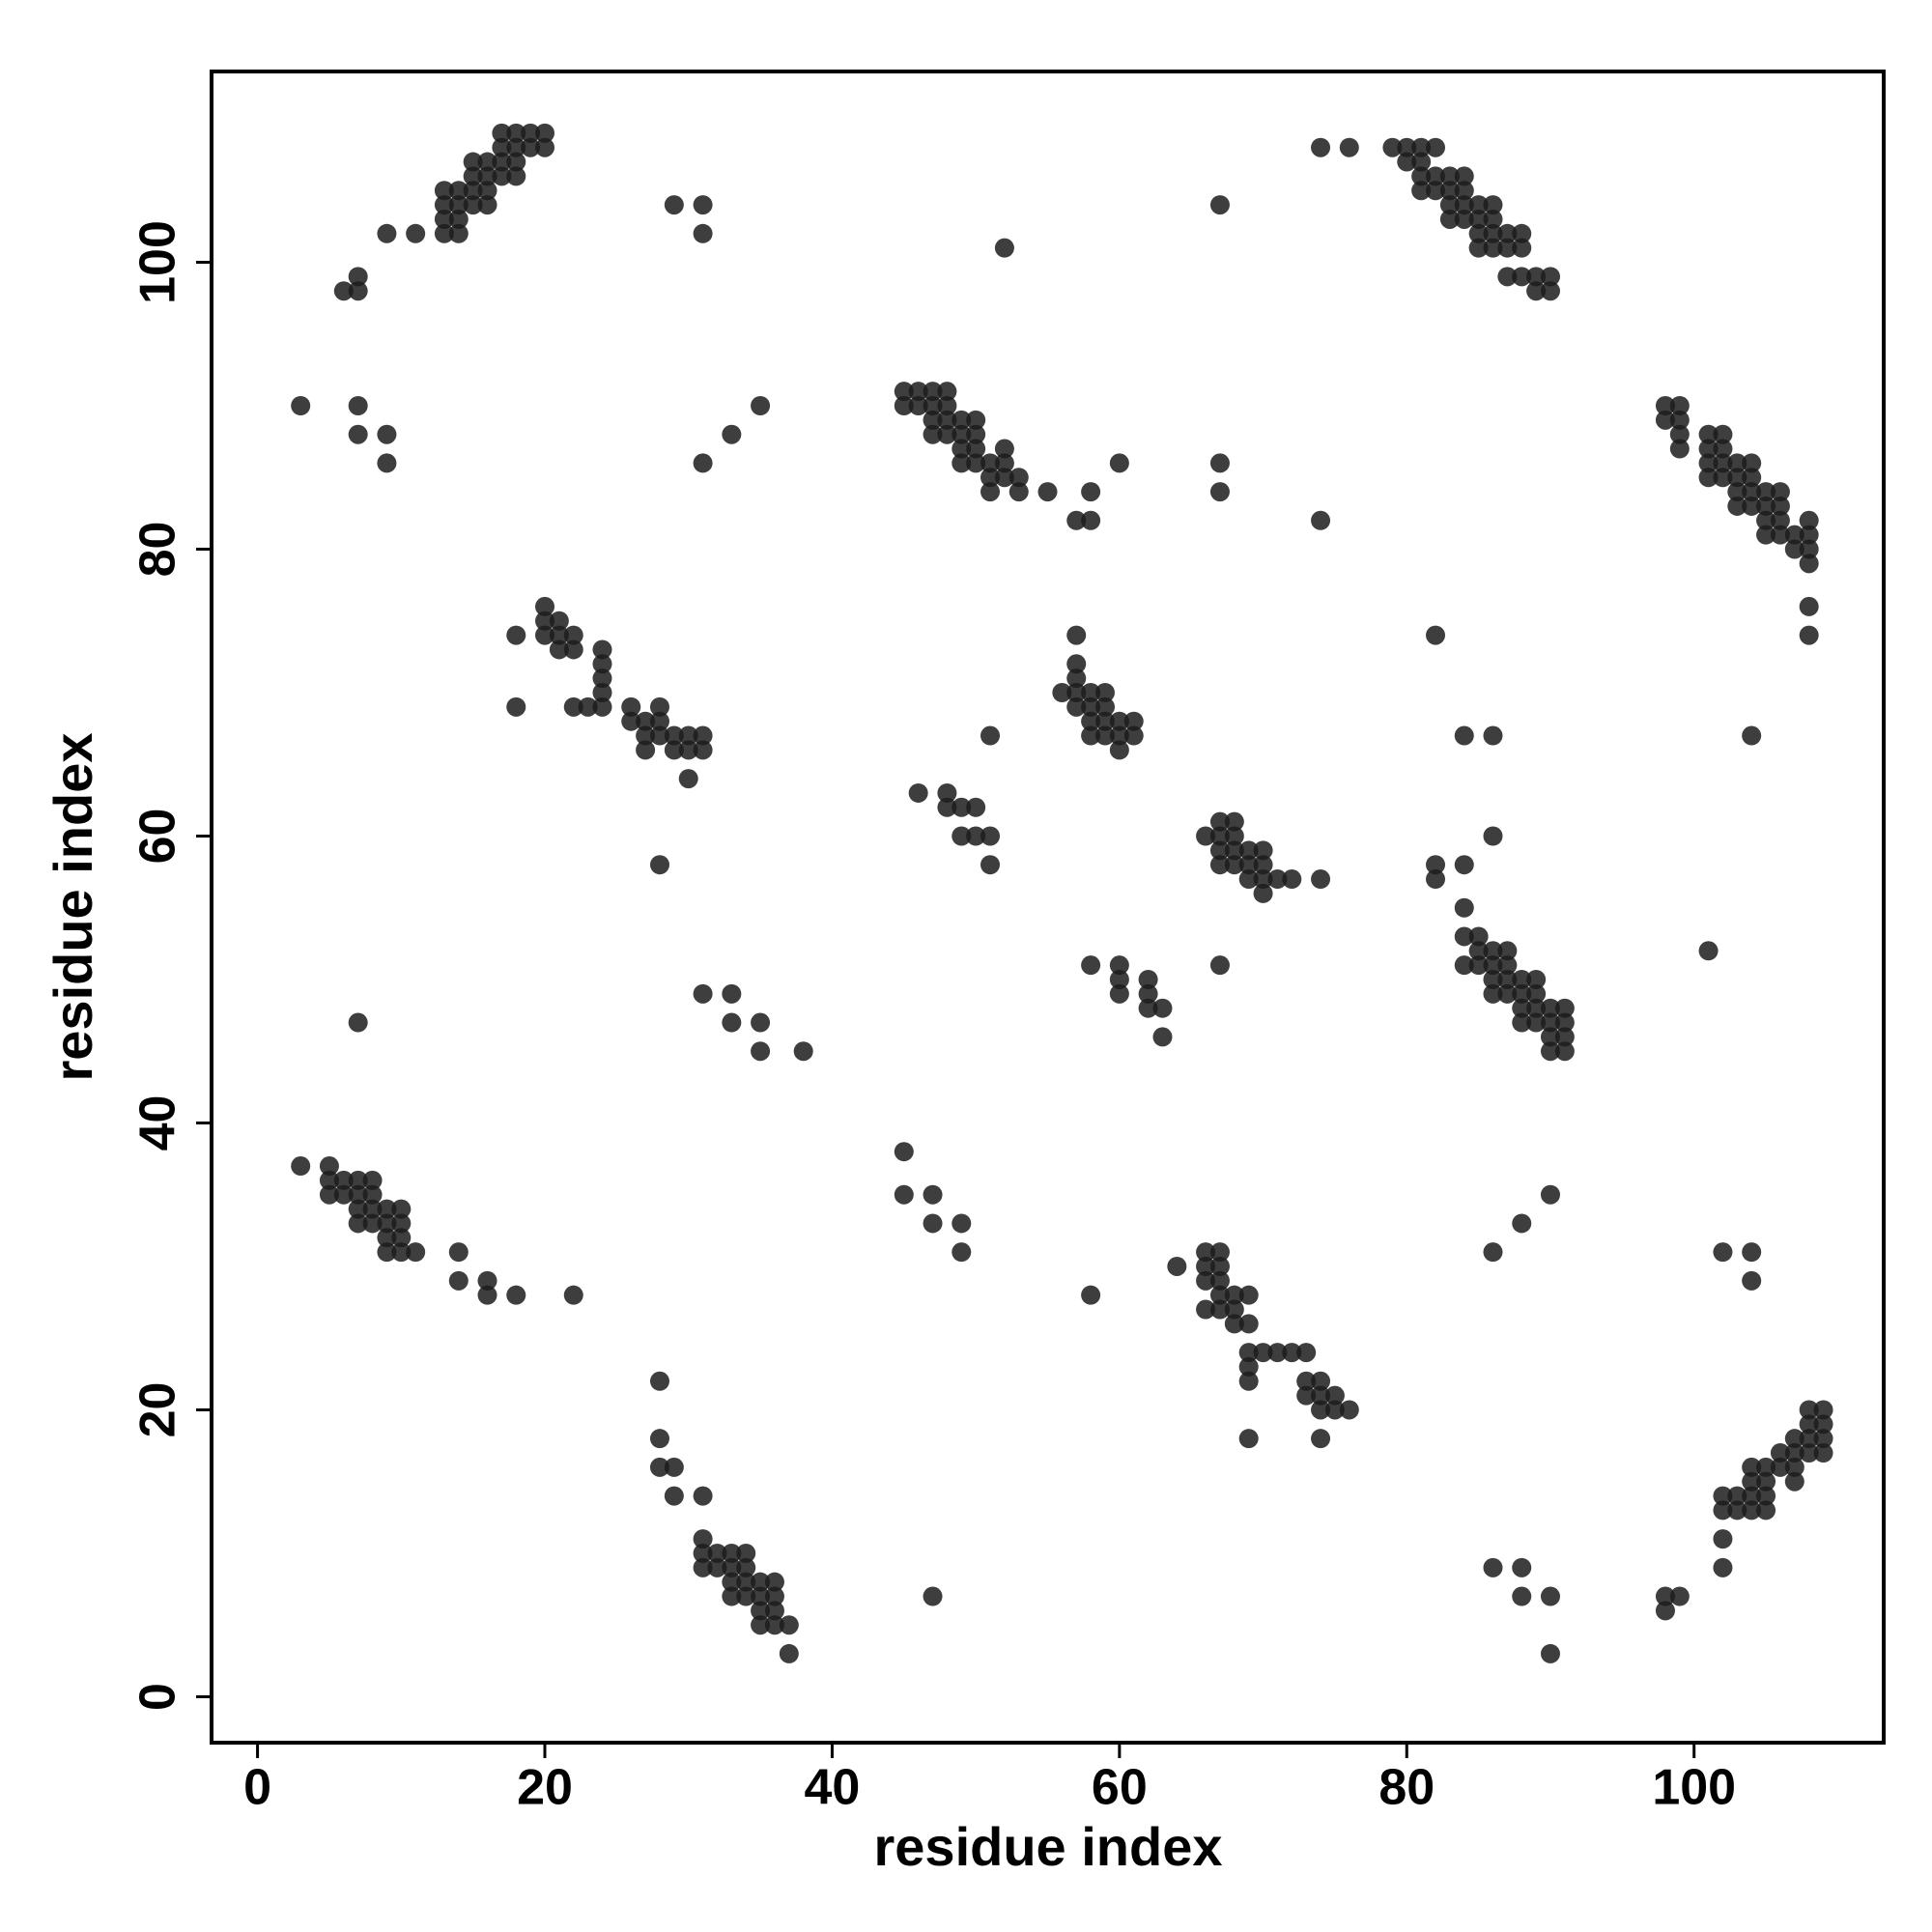 The height and width of the screenshot is (1932, 1932). I want to click on x-tick-label: 40, so click(833, 1788).